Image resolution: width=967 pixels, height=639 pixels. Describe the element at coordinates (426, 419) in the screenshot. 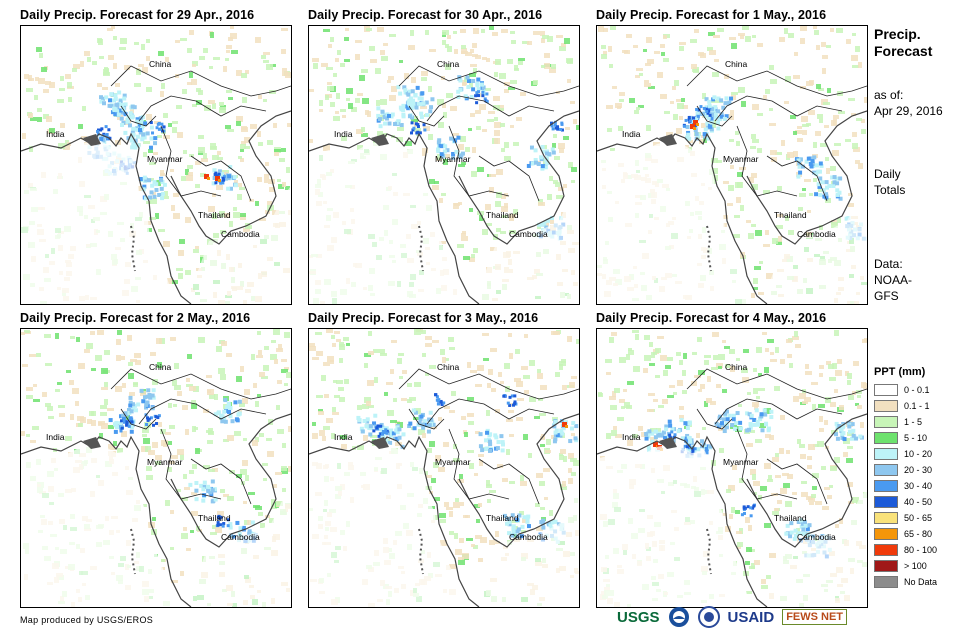

I see `country-border` at that location.